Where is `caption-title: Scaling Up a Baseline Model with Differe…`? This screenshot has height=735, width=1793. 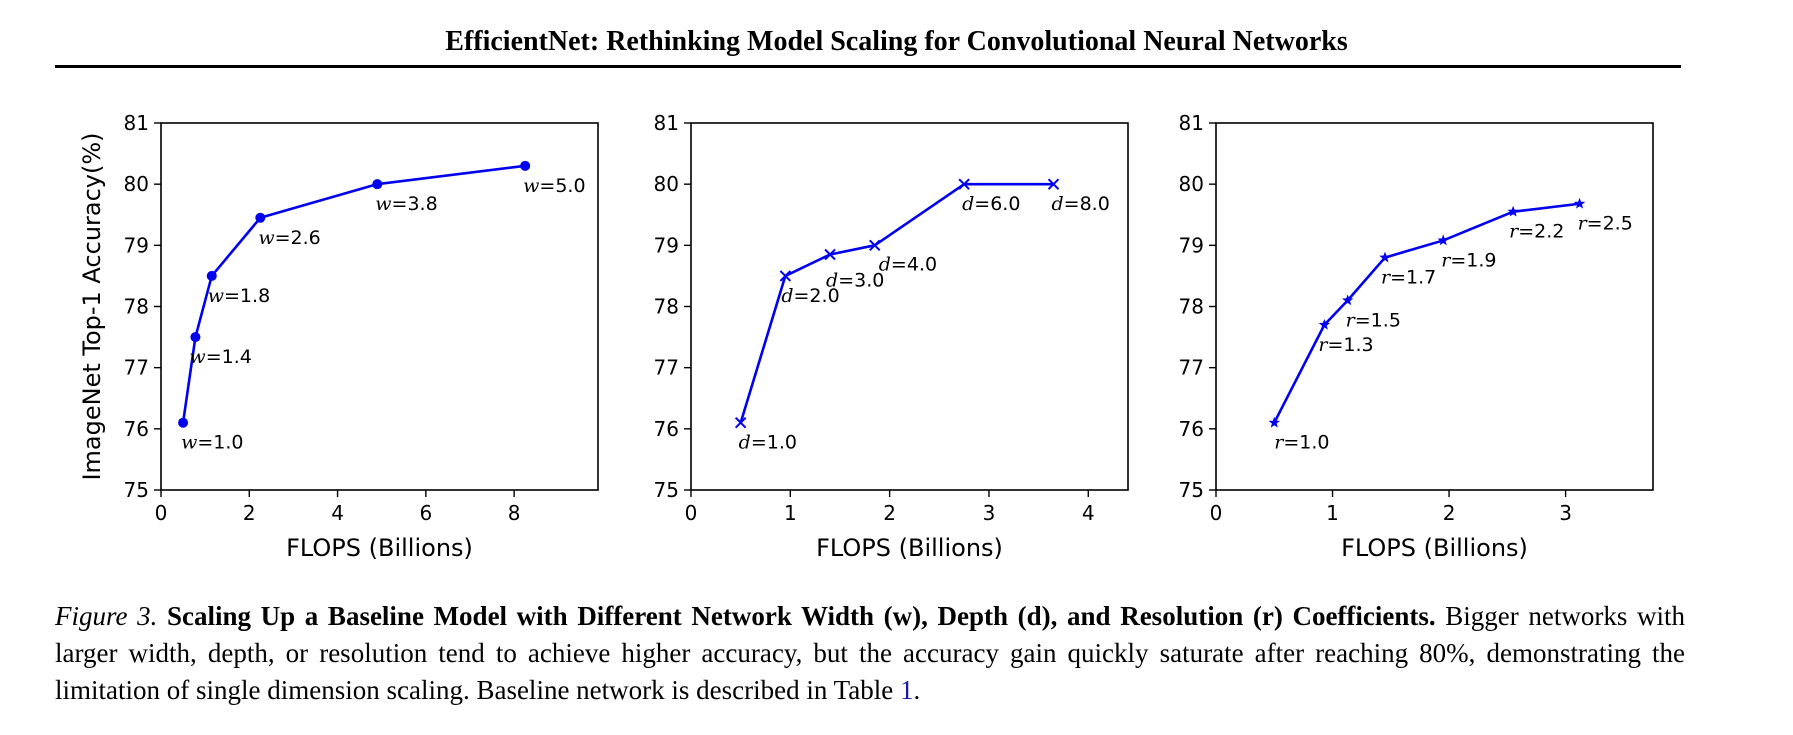
caption-title: Scaling Up a Baseline Model with Differe… is located at coordinates (801, 616).